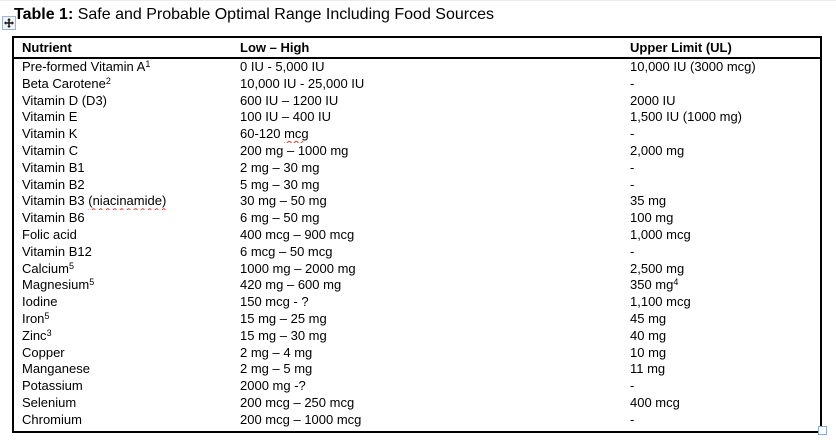 The image size is (836, 440). Describe the element at coordinates (123, 201) in the screenshot. I see `cell-nutrient: Vitamin B3 (niacinamide)` at that location.